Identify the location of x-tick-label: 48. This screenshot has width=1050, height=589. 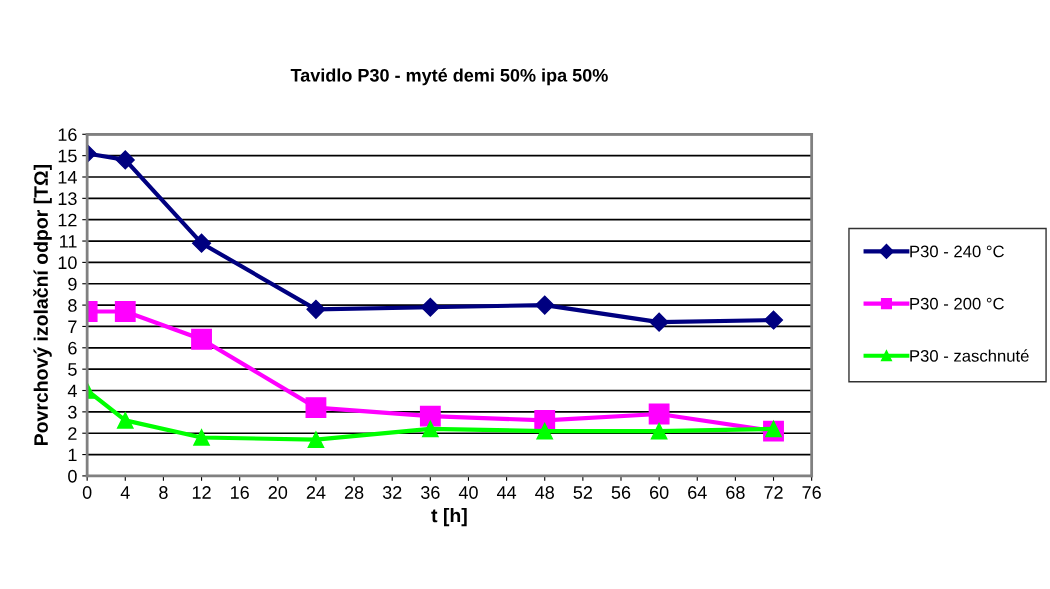
(544, 492).